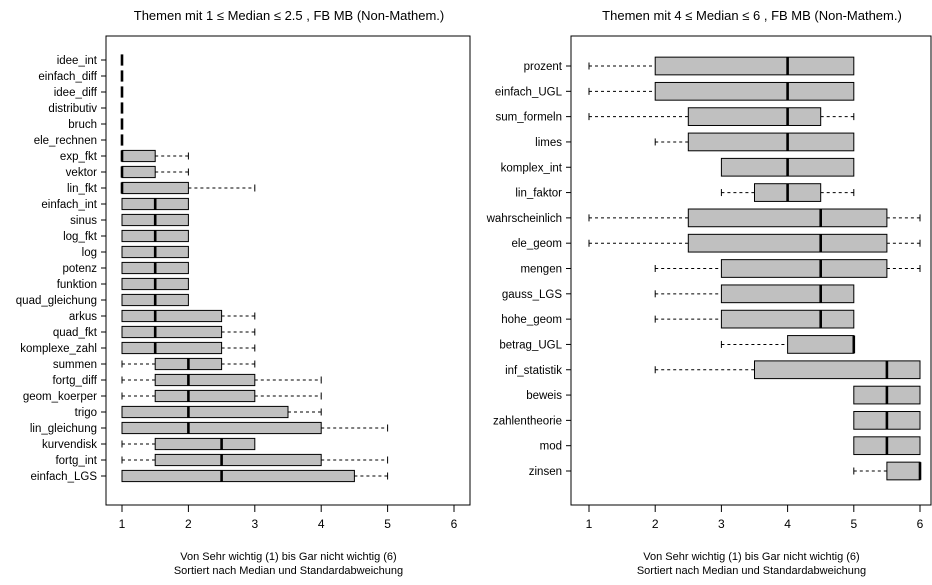  I want to click on category-label: lin_fkt, so click(82, 189).